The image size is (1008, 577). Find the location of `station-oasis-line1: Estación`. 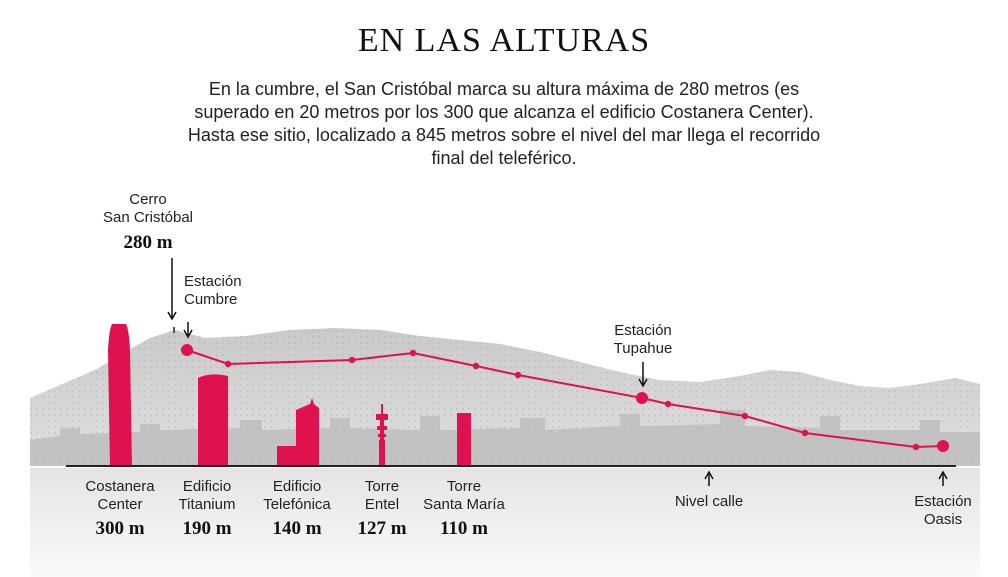

station-oasis-line1: Estación is located at coordinates (943, 501).